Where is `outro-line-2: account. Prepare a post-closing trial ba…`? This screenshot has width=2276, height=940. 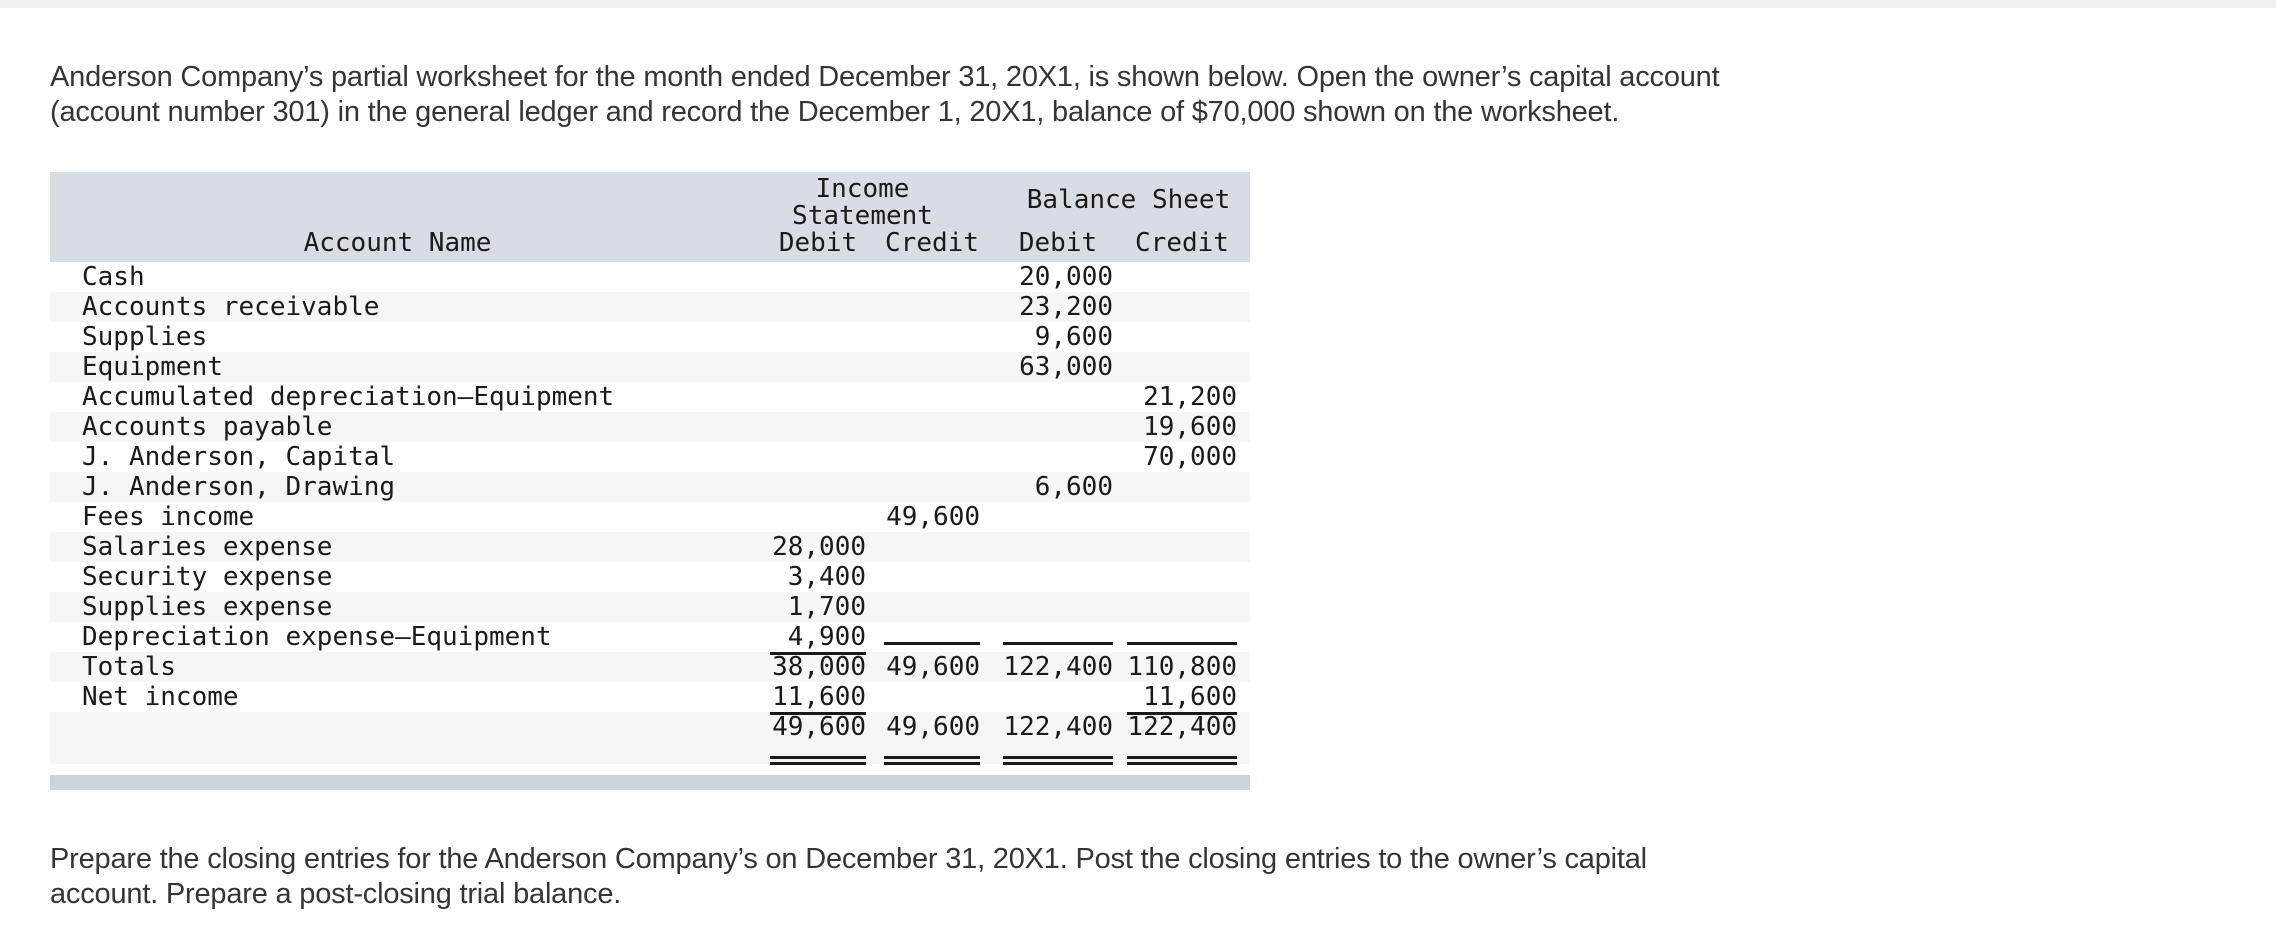
outro-line-2: account. Prepare a post-closing trial ba… is located at coordinates (336, 894).